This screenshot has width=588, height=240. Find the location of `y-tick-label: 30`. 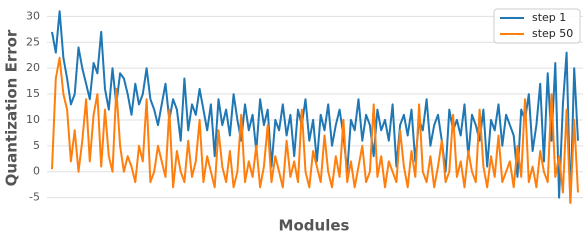

y-tick-label: 30 is located at coordinates (33, 15).